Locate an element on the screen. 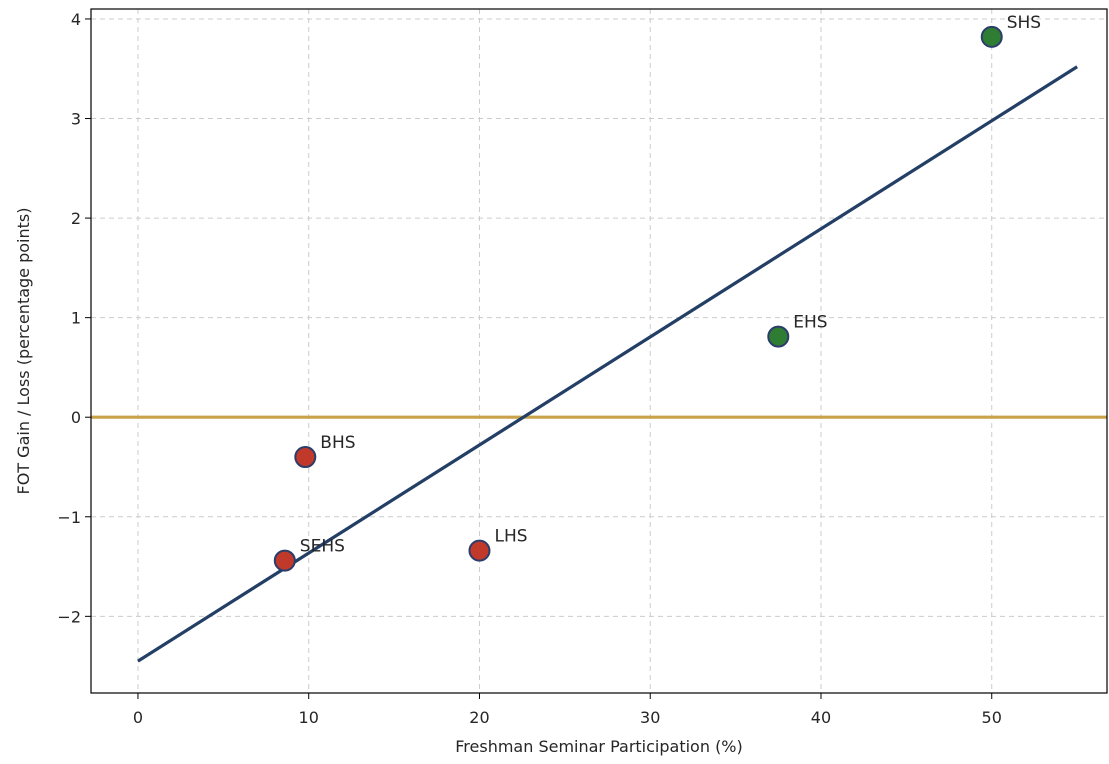  y-tick-label: 3 is located at coordinates (76, 119).